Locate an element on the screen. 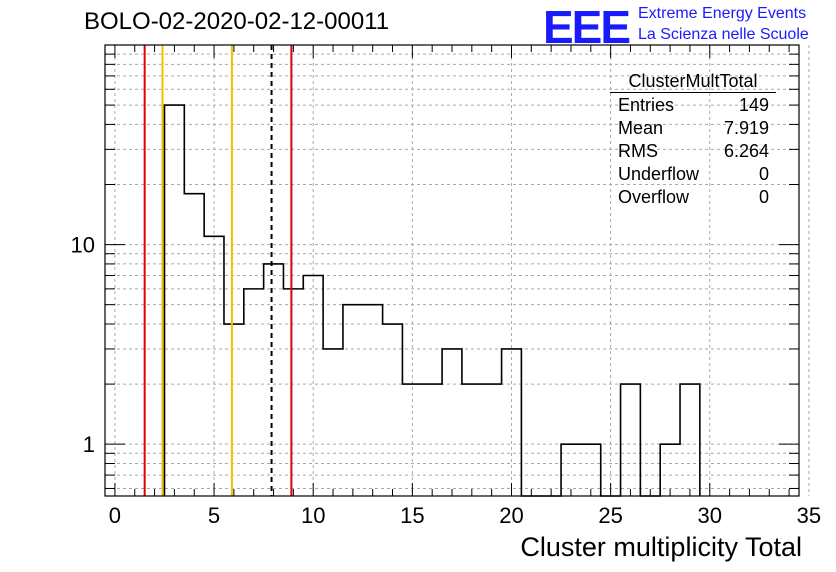 This screenshot has height=572, width=836. x-tick-label: 30 is located at coordinates (710, 515).